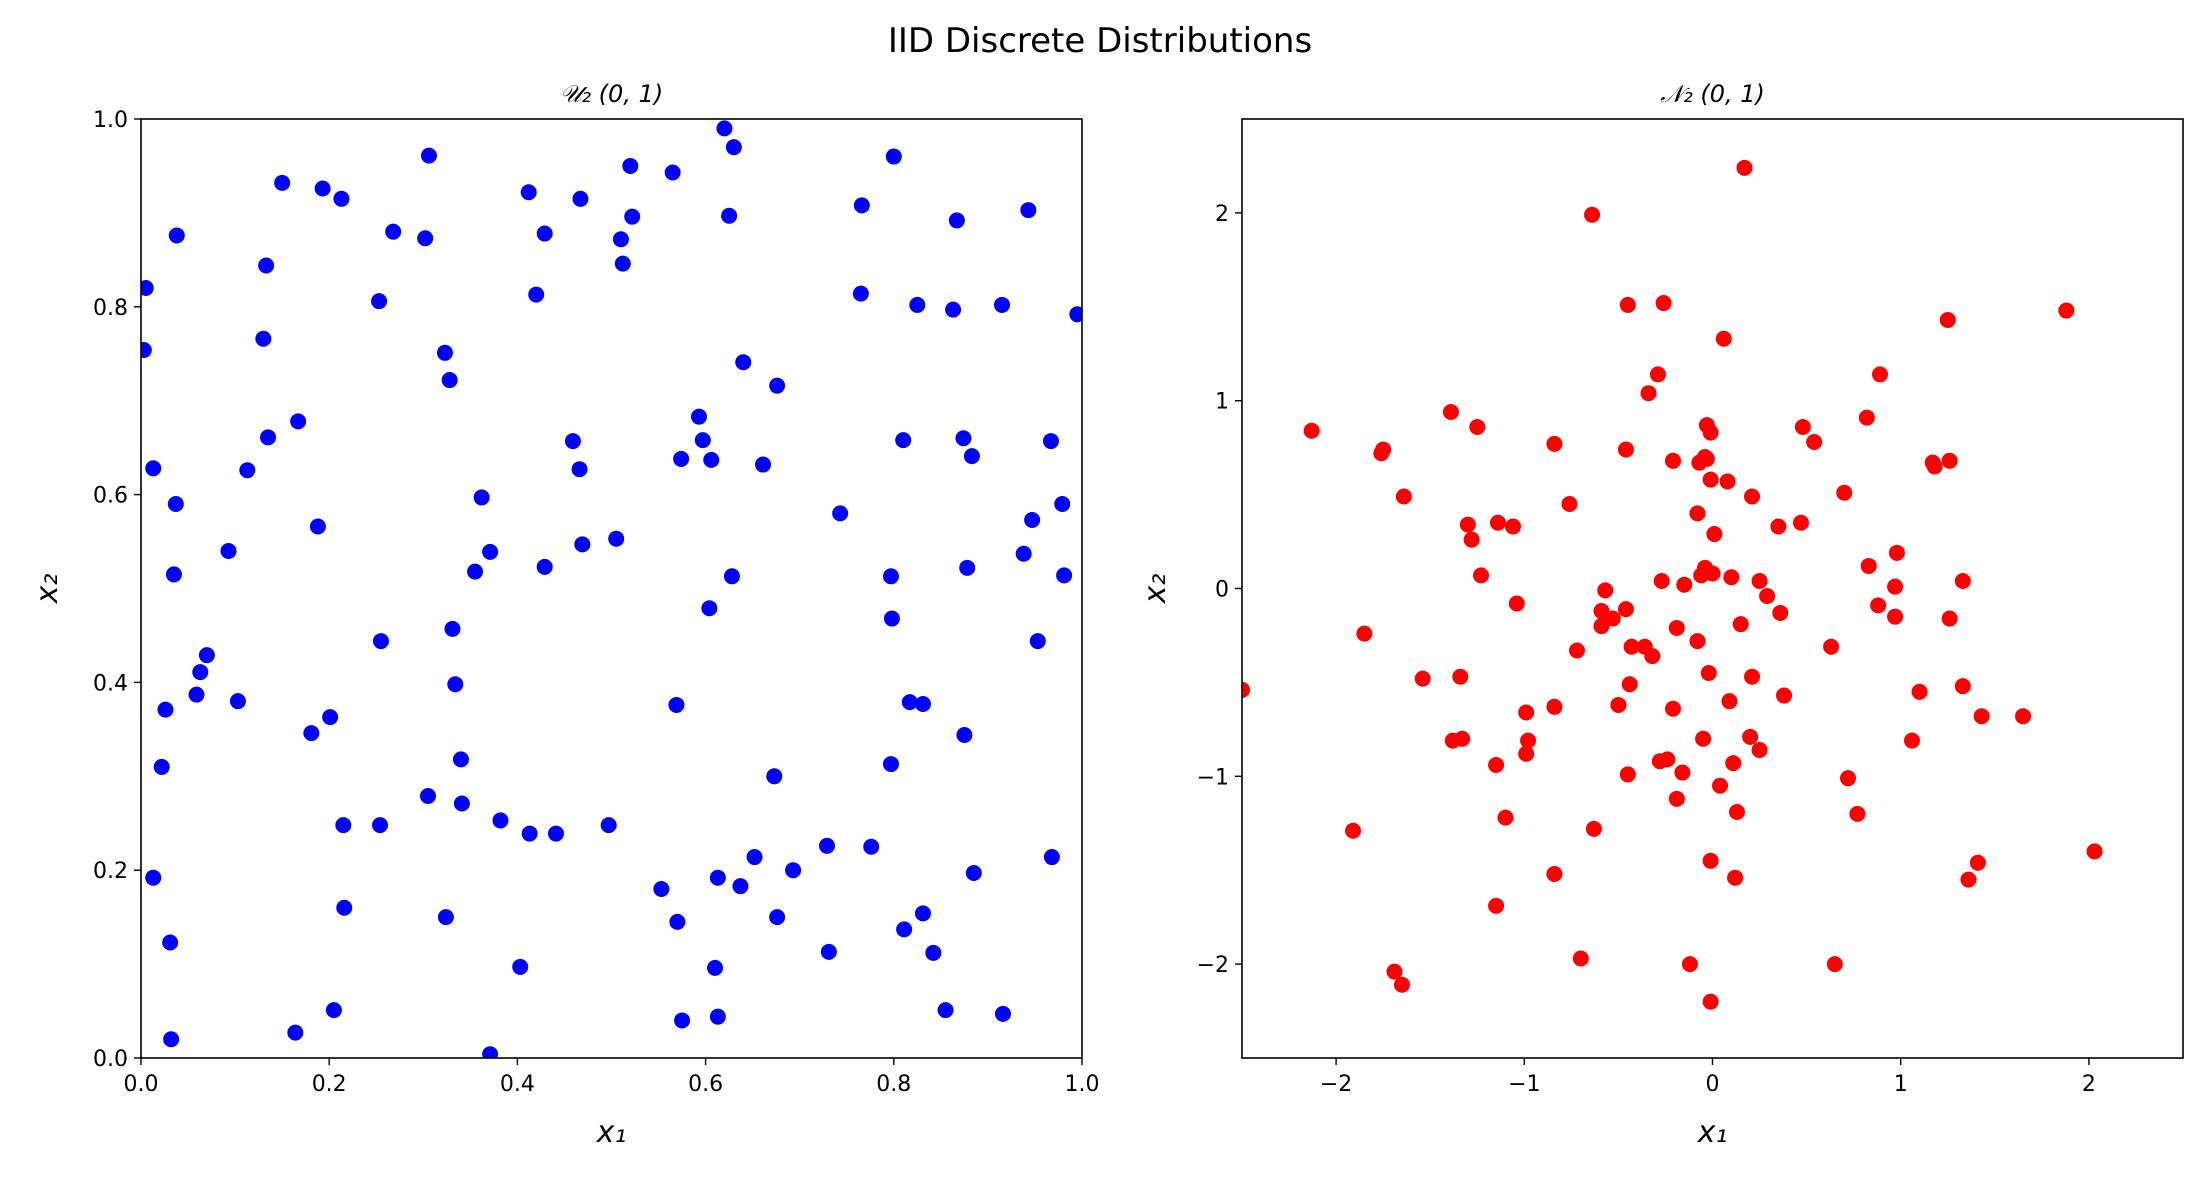  I want to click on uniform-y-ticks: 0.0 0.2 0.4 0.6 0.8 1.0, so click(117, 590).